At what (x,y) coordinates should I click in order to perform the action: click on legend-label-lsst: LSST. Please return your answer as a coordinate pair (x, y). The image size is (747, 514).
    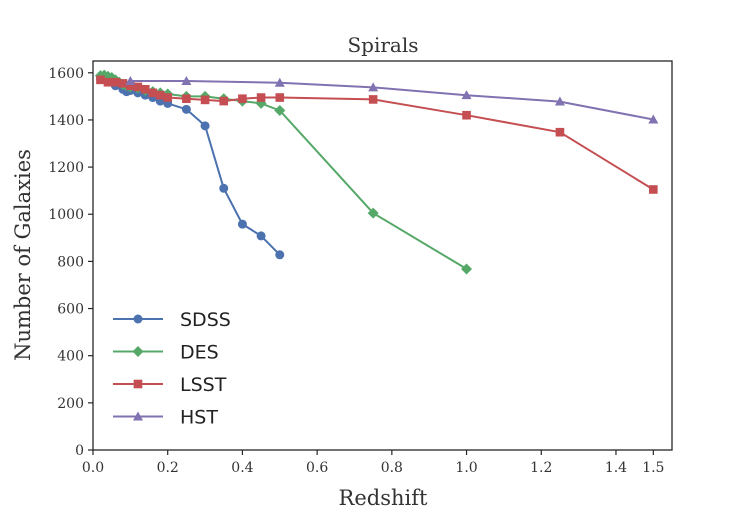
    Looking at the image, I should click on (203, 385).